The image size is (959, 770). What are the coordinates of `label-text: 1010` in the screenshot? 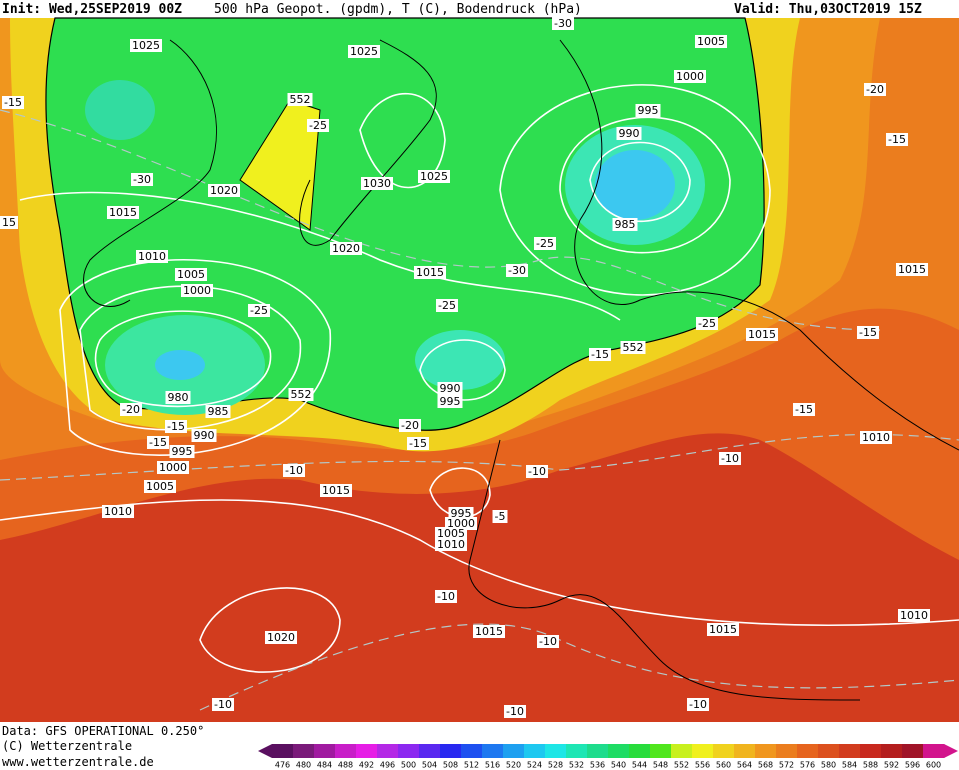 It's located at (451, 544).